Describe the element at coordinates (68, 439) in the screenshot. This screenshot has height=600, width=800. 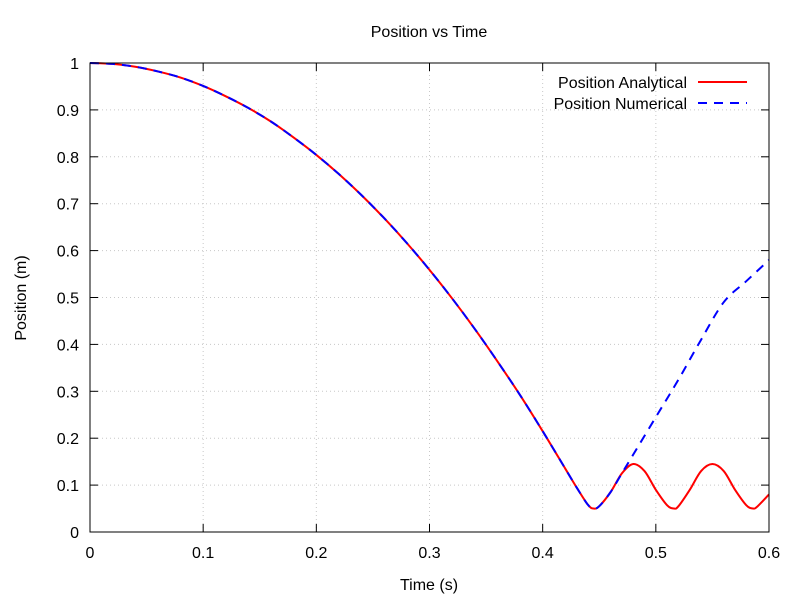
I see `y-tick-label: 0.2` at that location.